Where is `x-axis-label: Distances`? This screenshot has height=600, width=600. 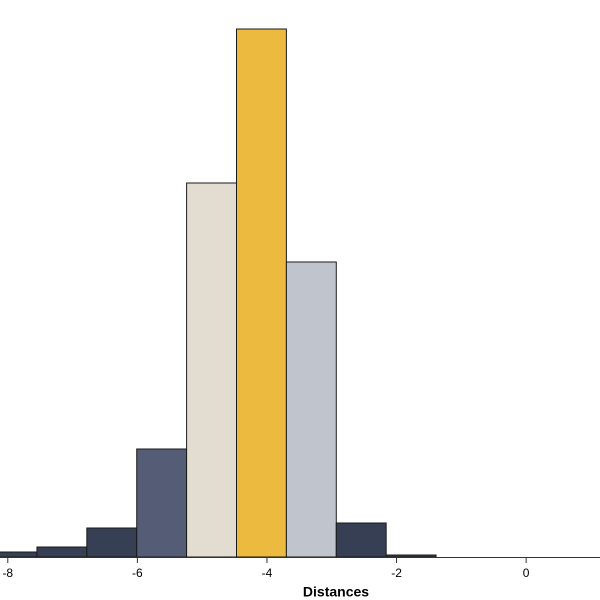
x-axis-label: Distances is located at coordinates (336, 592).